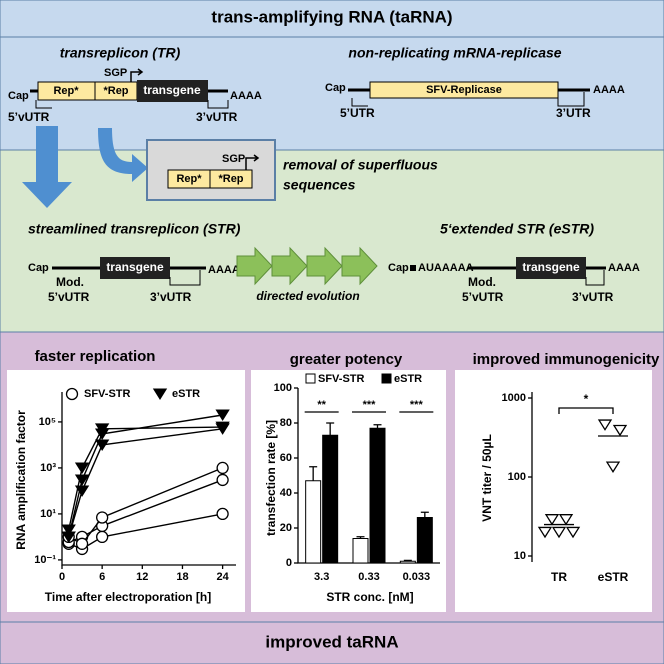 This screenshot has height=664, width=664. I want to click on y-tick-label: 20, so click(286, 528).